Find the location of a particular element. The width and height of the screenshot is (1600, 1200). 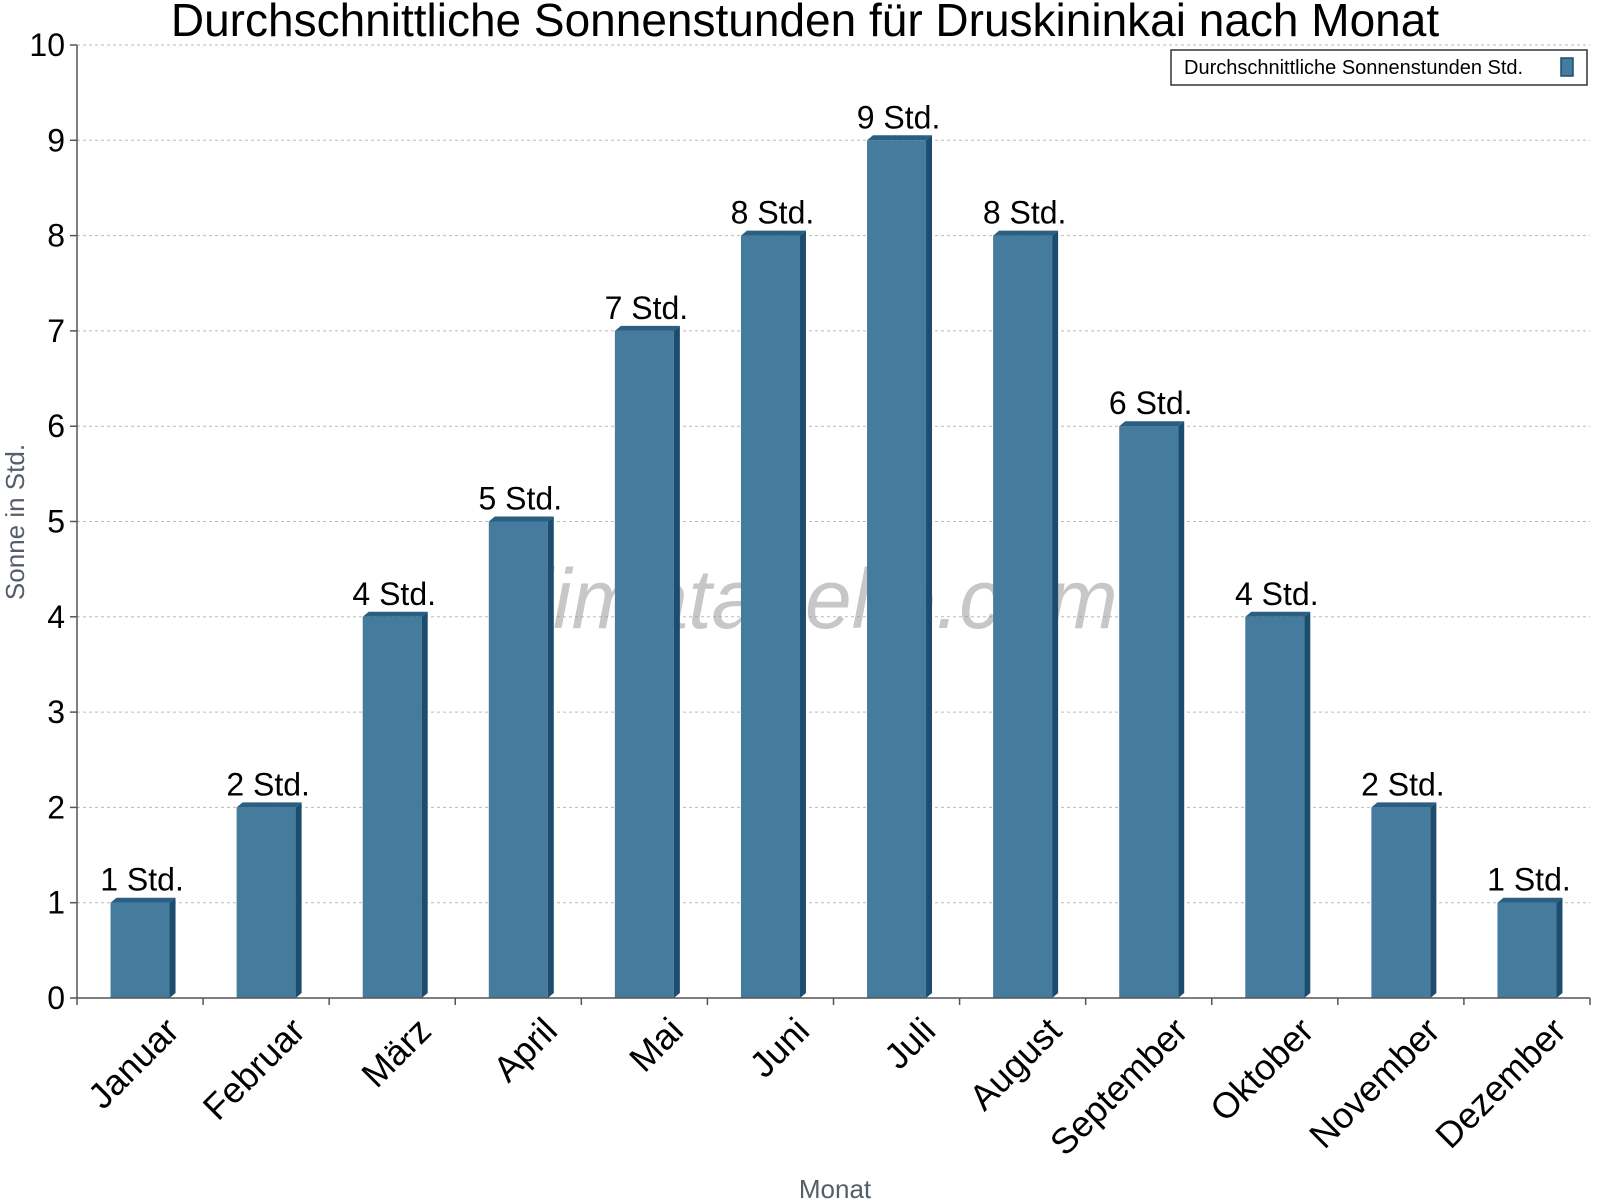

x-tick-label: Juni is located at coordinates (779, 1048).